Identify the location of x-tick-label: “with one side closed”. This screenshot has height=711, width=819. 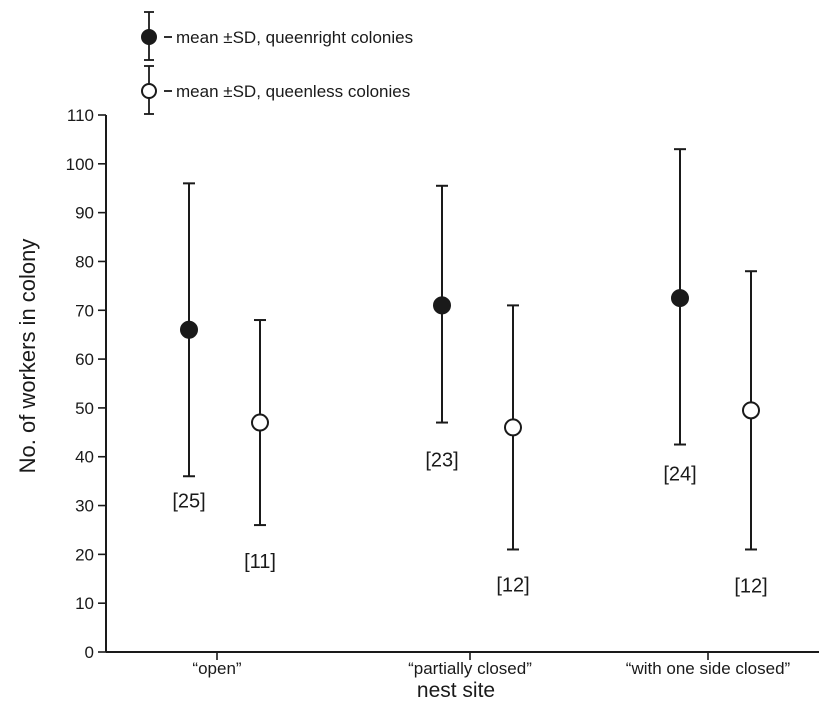
(708, 668).